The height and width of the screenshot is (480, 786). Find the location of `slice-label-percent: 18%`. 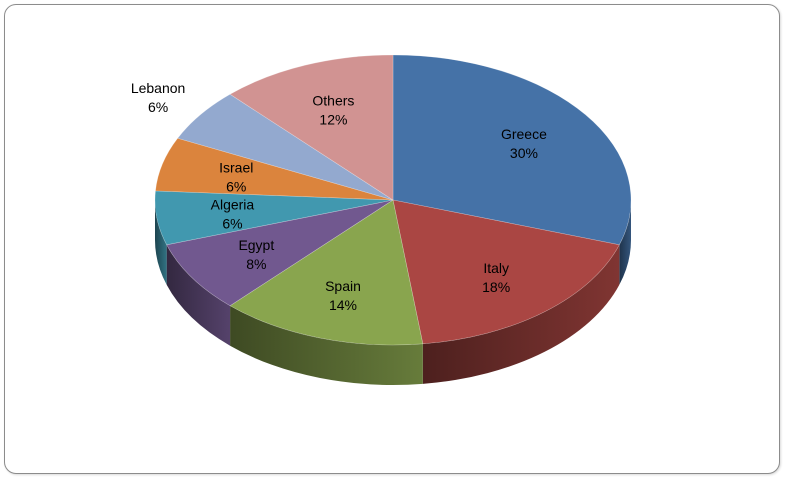

slice-label-percent: 18% is located at coordinates (496, 287).